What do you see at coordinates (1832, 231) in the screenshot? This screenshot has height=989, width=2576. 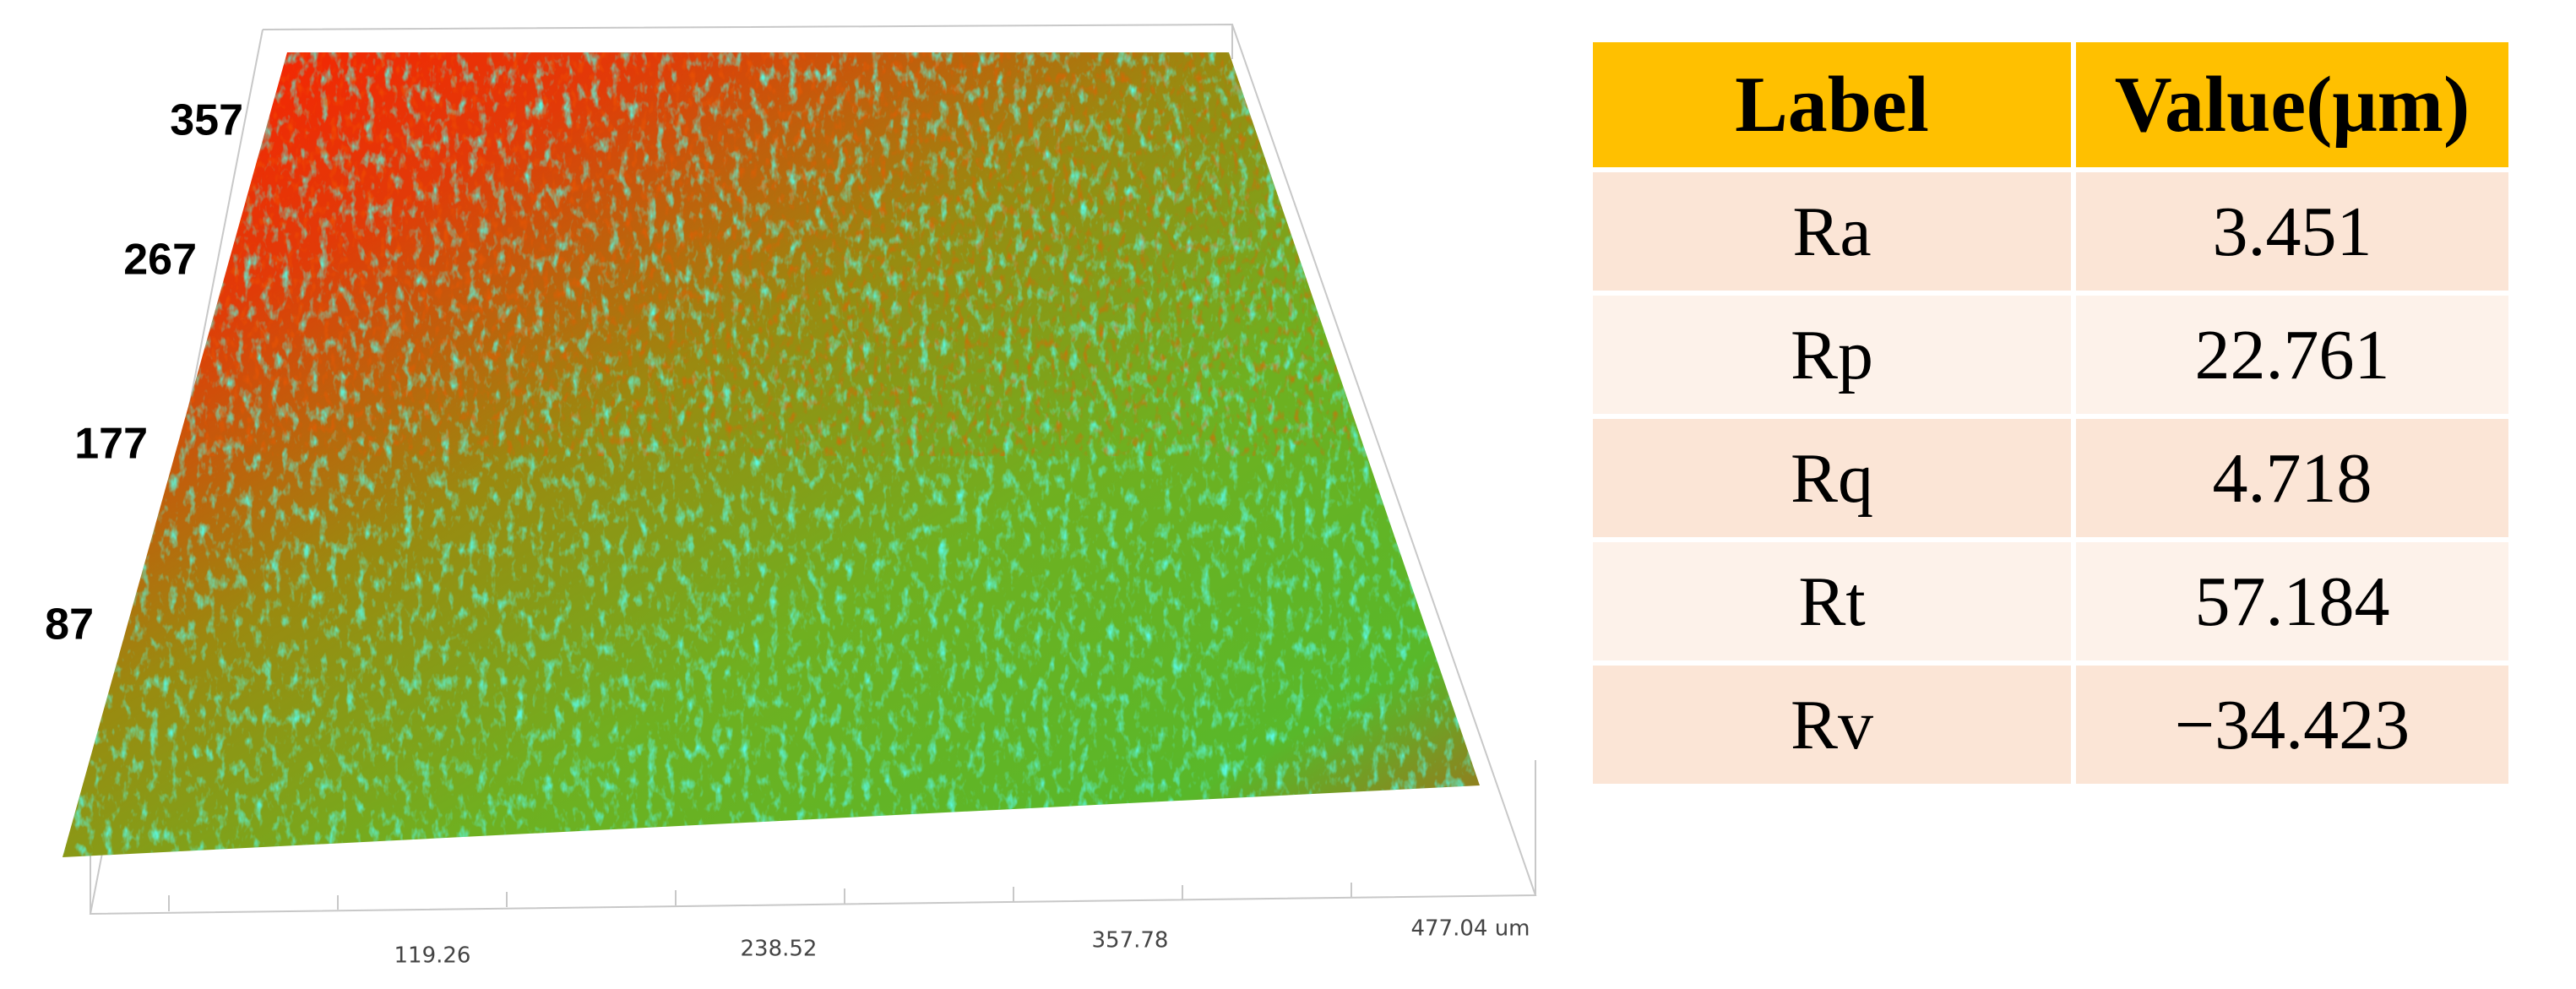 I see `label-cell: Ra` at bounding box center [1832, 231].